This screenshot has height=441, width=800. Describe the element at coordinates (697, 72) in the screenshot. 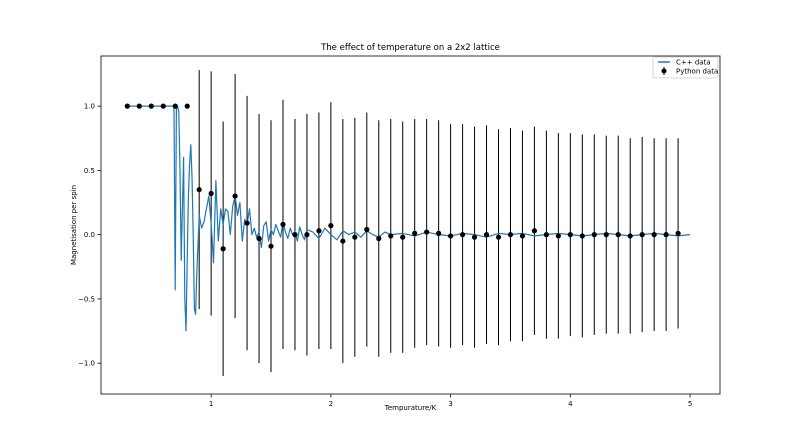

I see `legend-label-python: Python data` at that location.